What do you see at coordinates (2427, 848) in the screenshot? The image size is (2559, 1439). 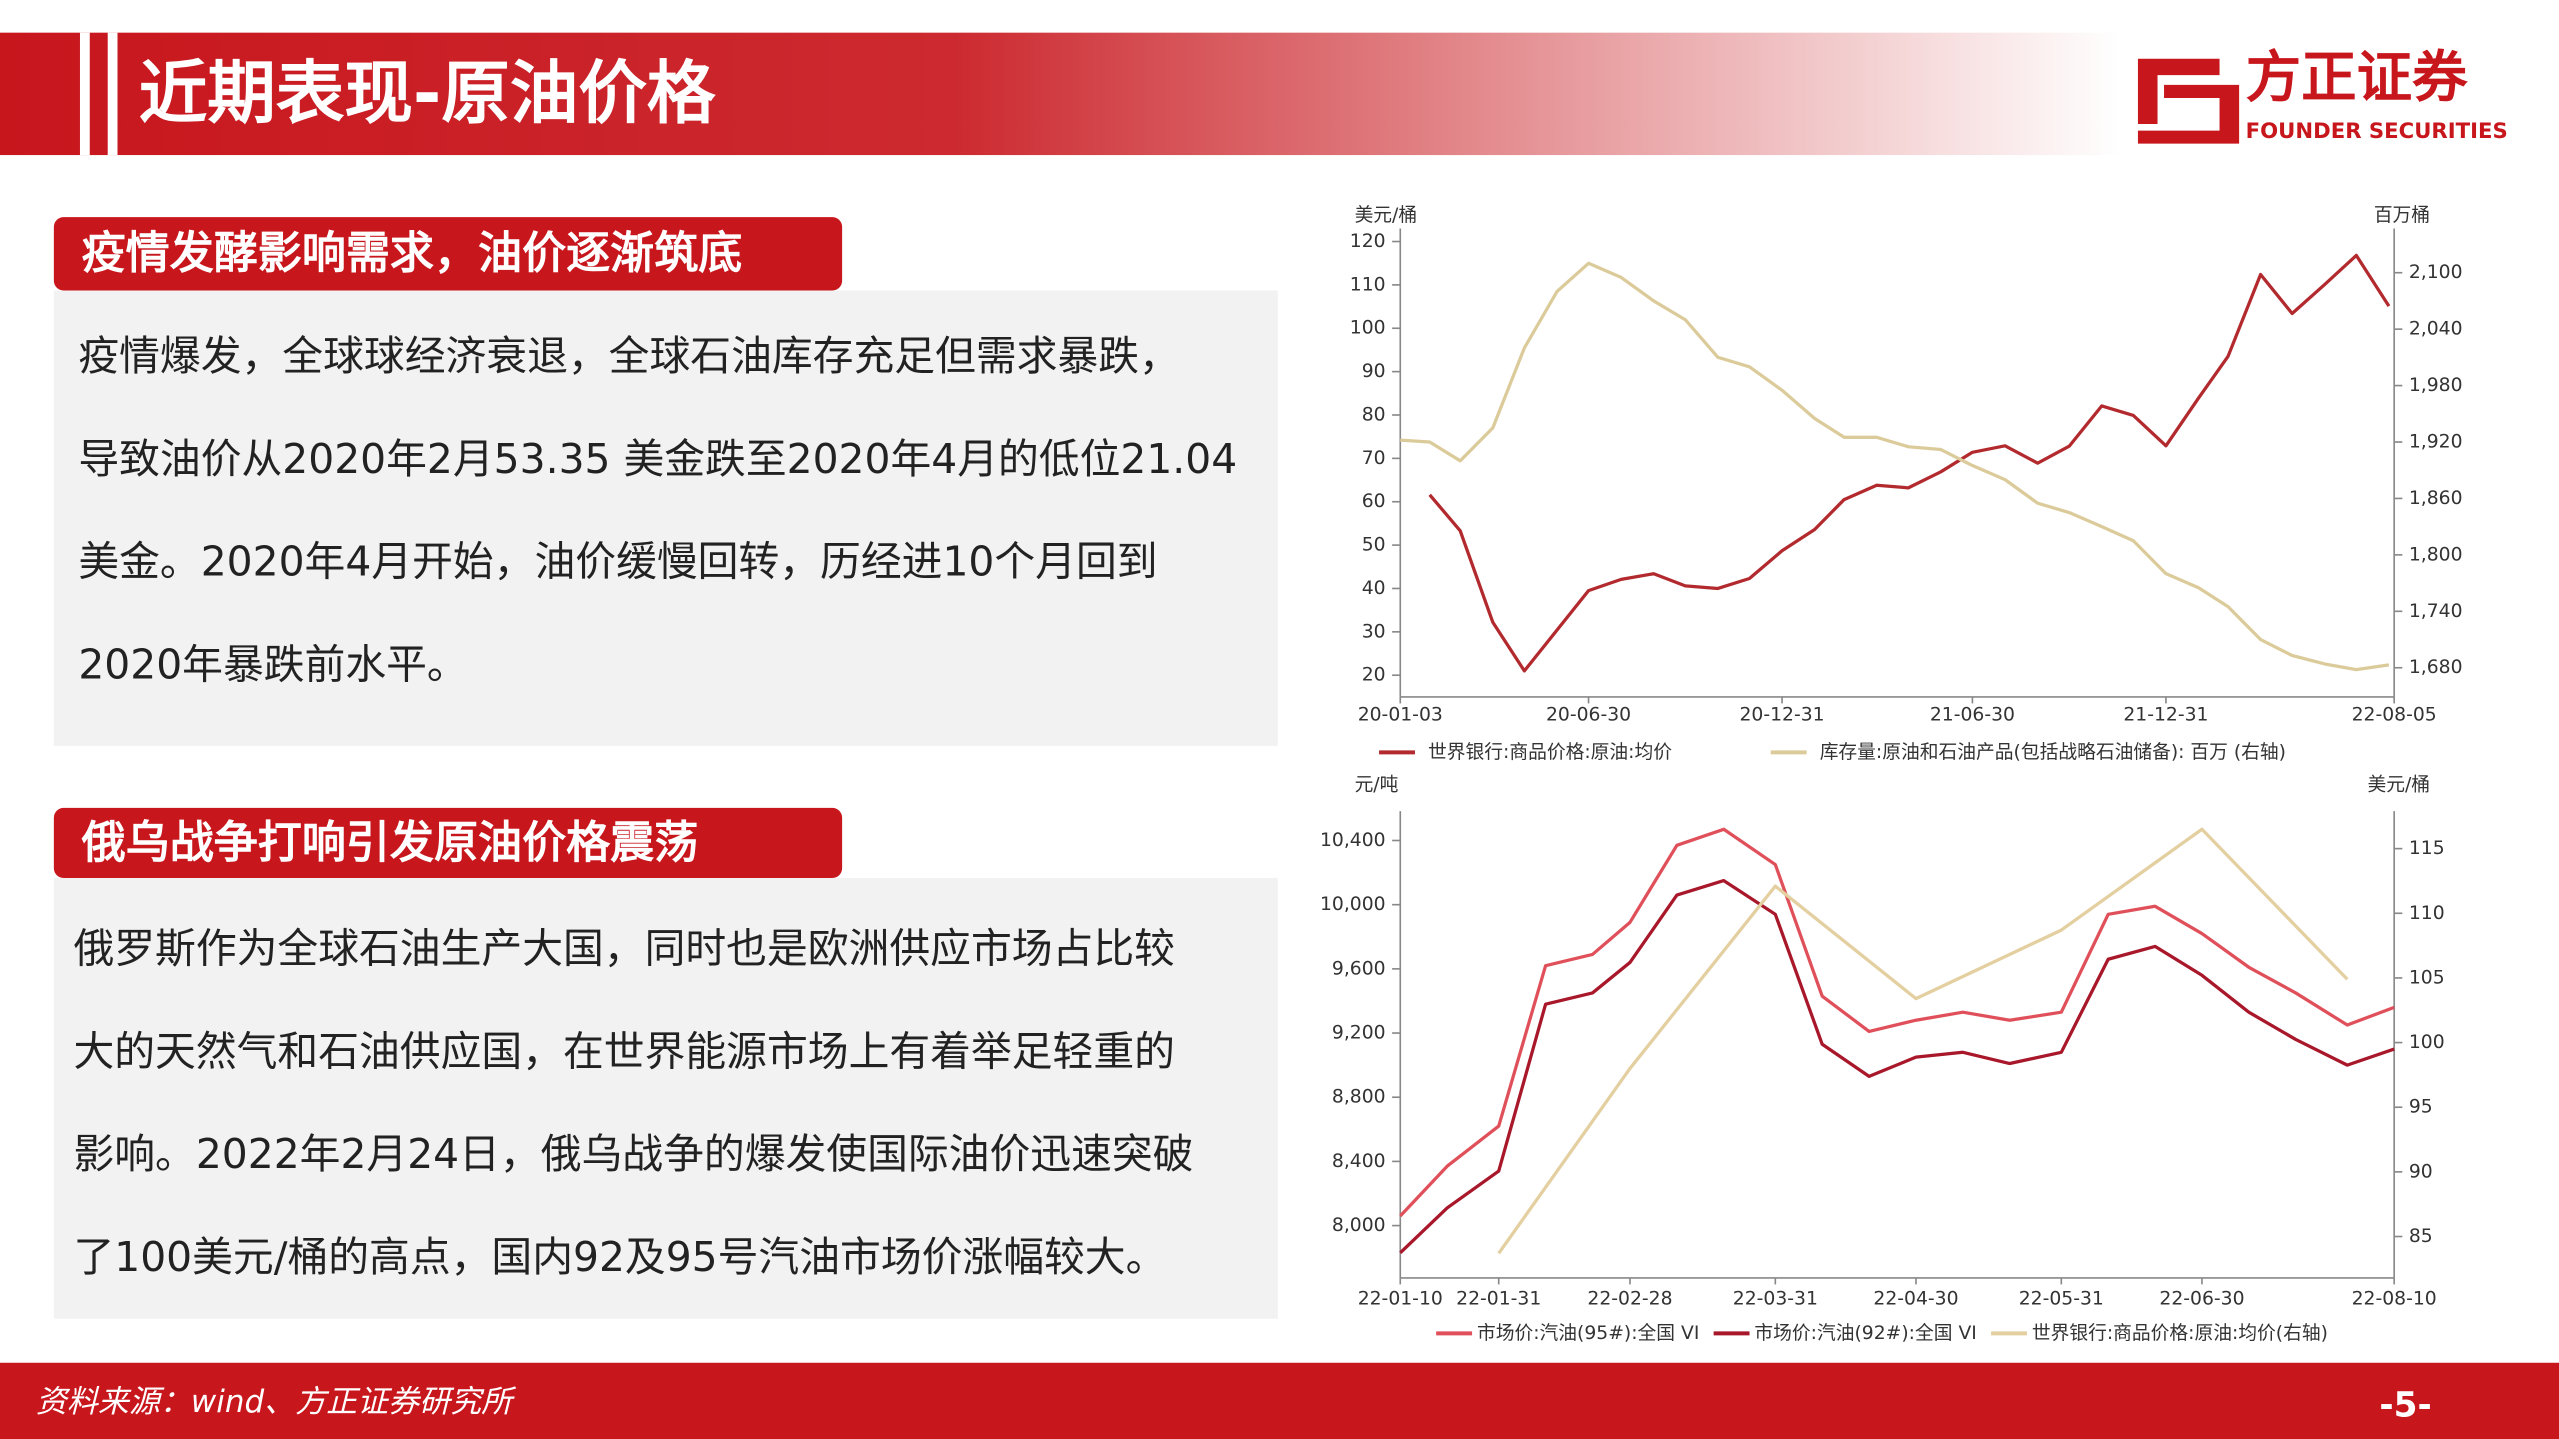 I see `y-tick-label: 115` at bounding box center [2427, 848].